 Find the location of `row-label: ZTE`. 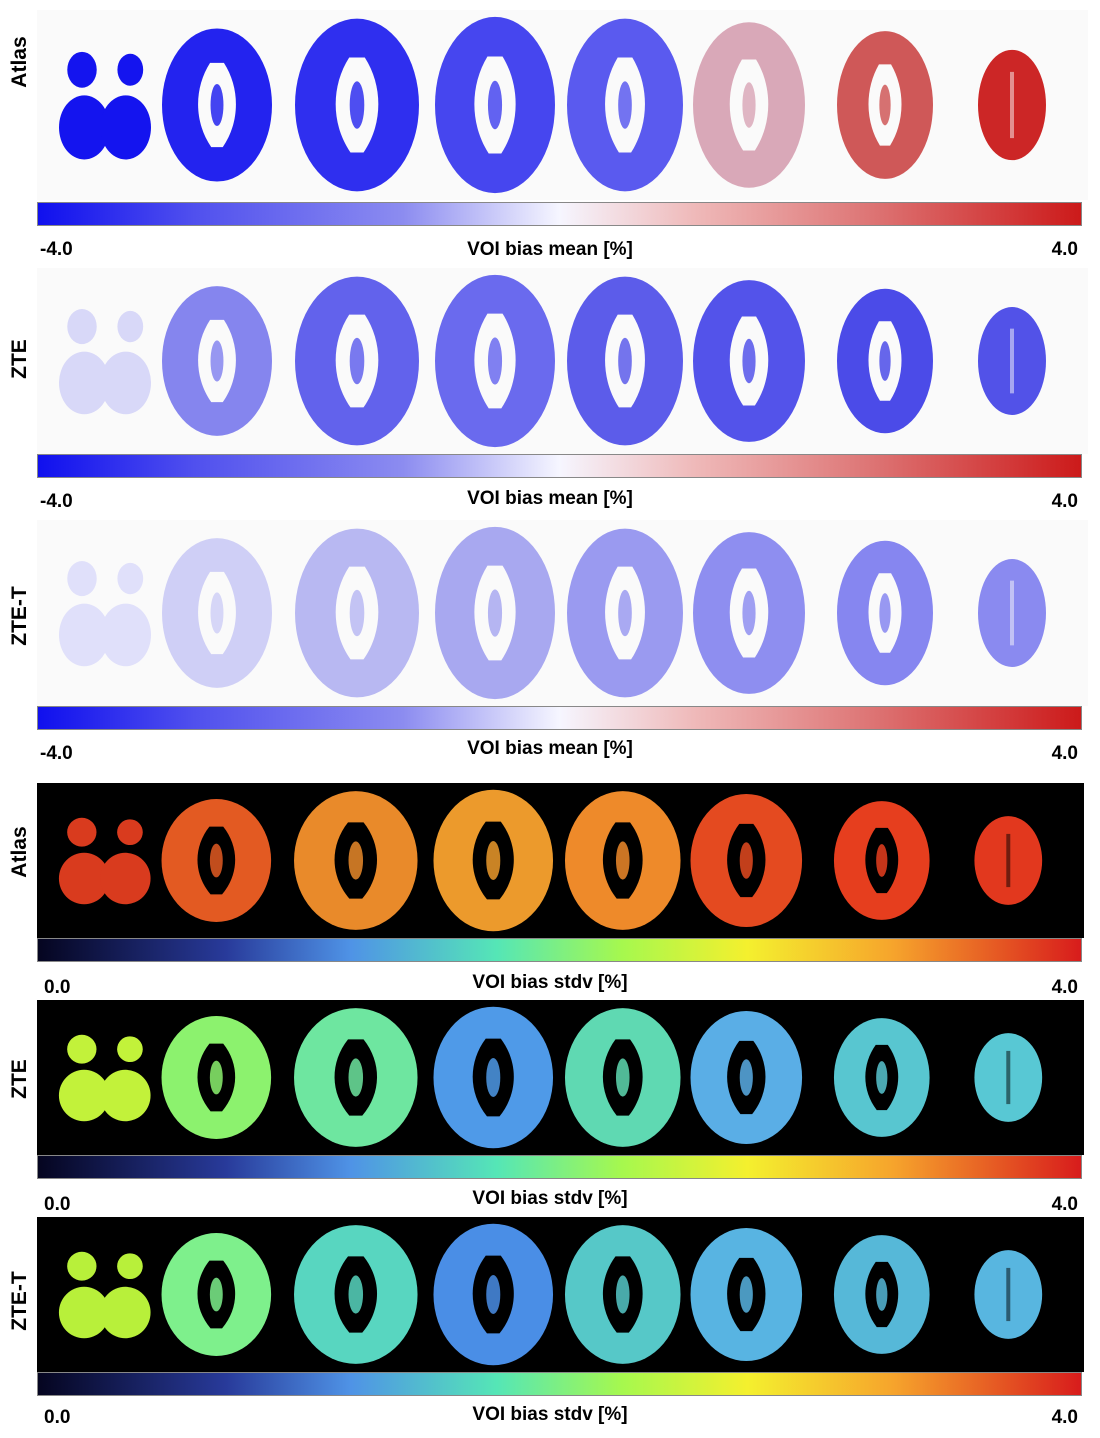

row-label: ZTE is located at coordinates (19, 1079).